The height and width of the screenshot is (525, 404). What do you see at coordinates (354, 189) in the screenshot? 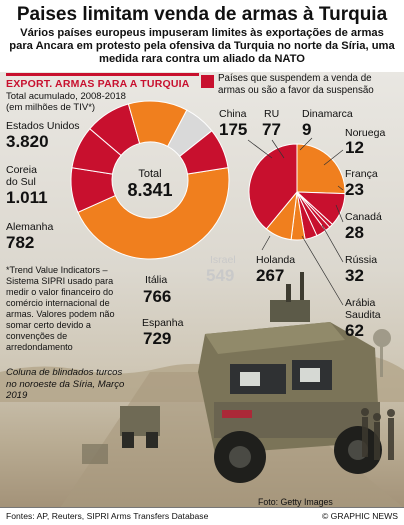
I see `label-france-value: 23` at bounding box center [354, 189].